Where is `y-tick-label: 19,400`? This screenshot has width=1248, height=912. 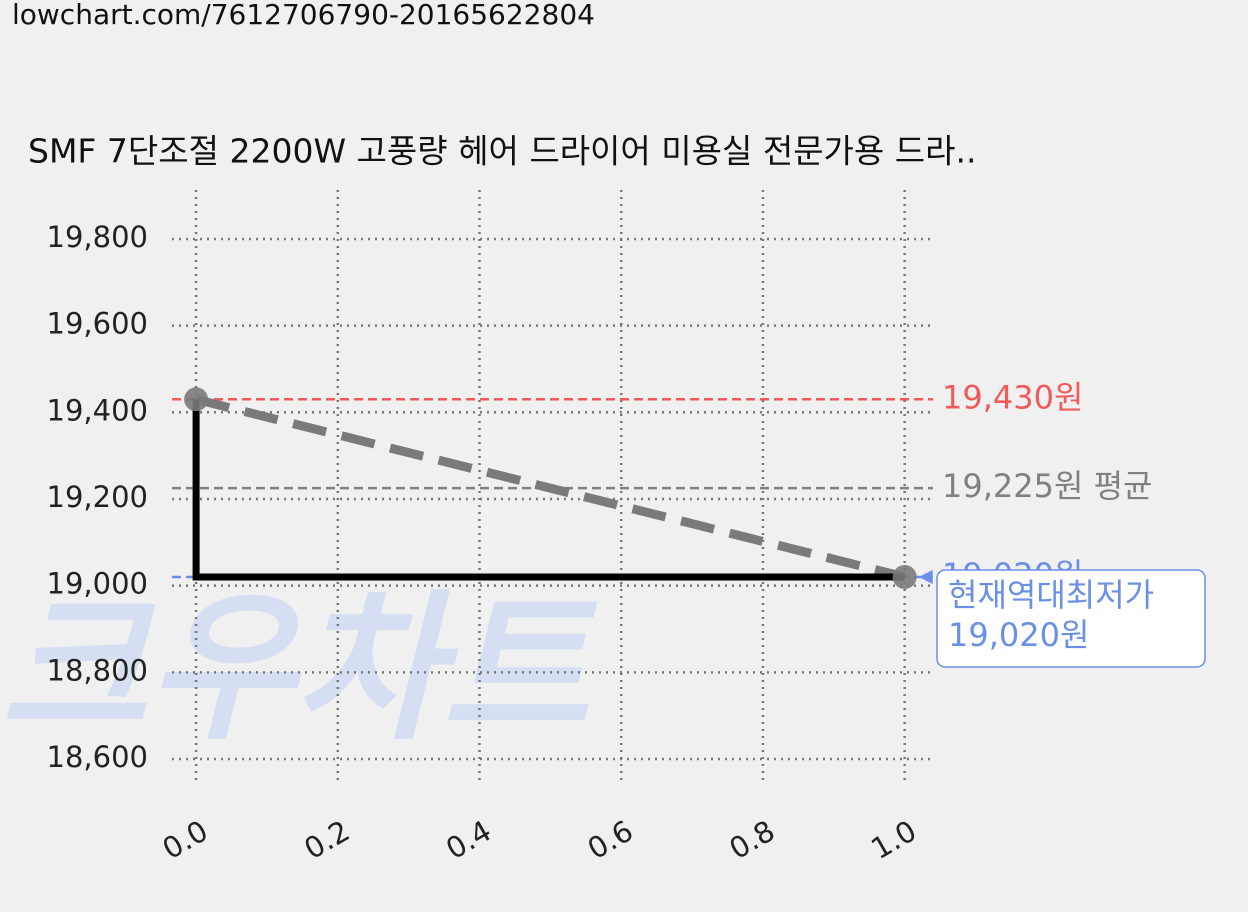 y-tick-label: 19,400 is located at coordinates (97, 410).